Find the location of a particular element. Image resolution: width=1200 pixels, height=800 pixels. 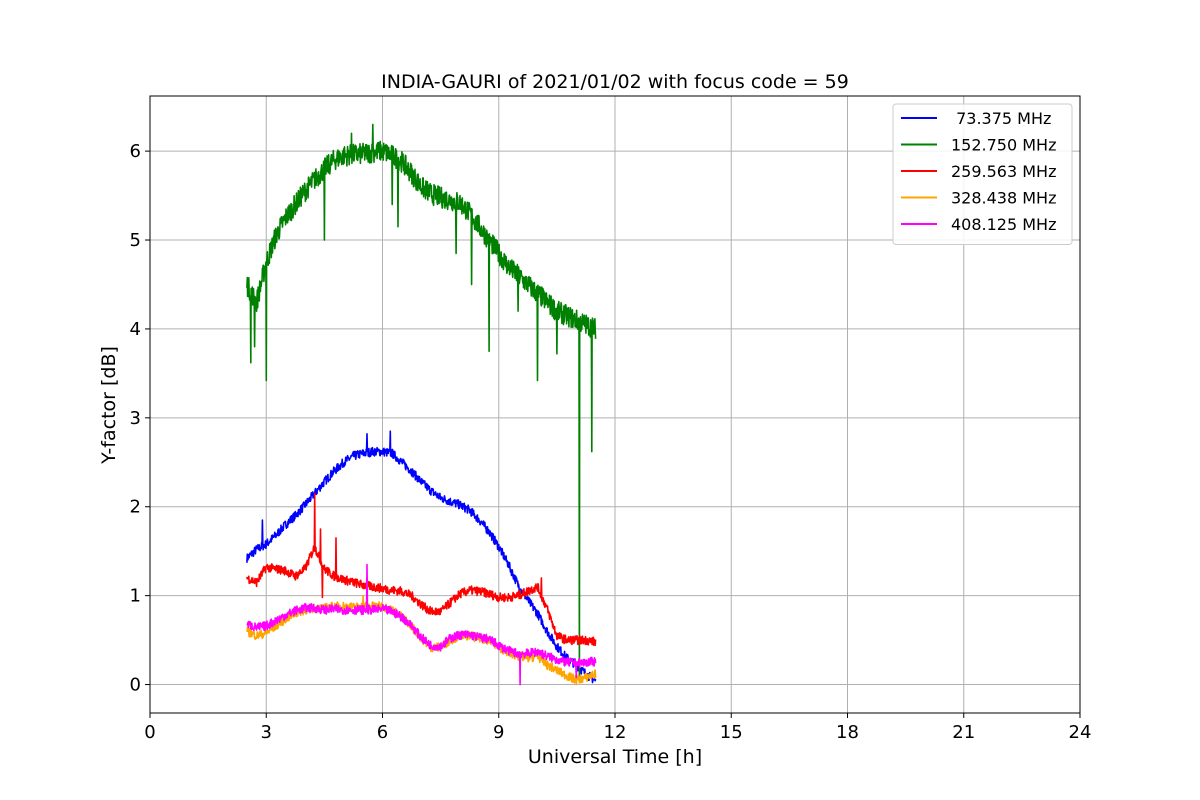

y-tick-label: 2 is located at coordinates (135, 507).